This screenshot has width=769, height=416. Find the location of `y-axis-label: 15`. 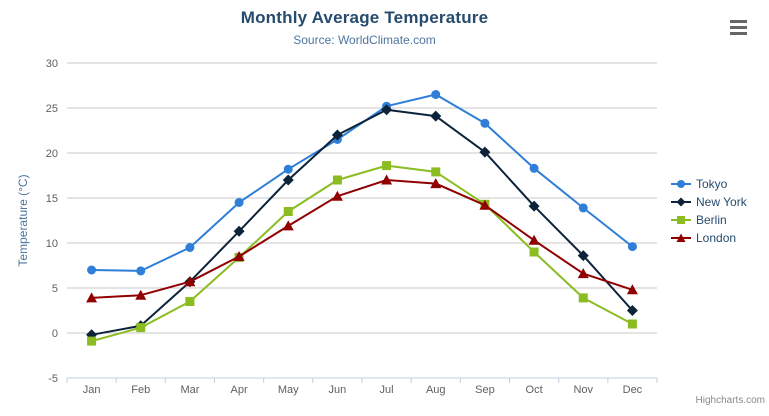

y-axis-label: 15 is located at coordinates (52, 199).